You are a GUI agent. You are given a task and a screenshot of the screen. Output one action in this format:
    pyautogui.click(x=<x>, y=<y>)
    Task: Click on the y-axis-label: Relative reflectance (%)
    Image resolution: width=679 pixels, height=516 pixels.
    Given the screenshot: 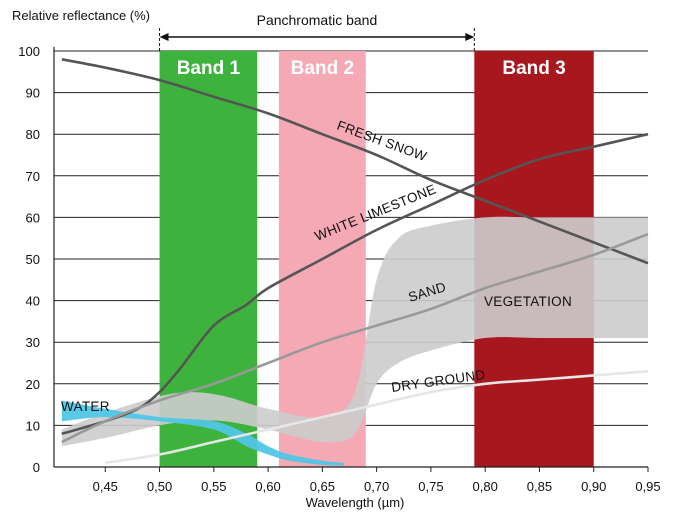 What is the action you would take?
    pyautogui.click(x=81, y=15)
    